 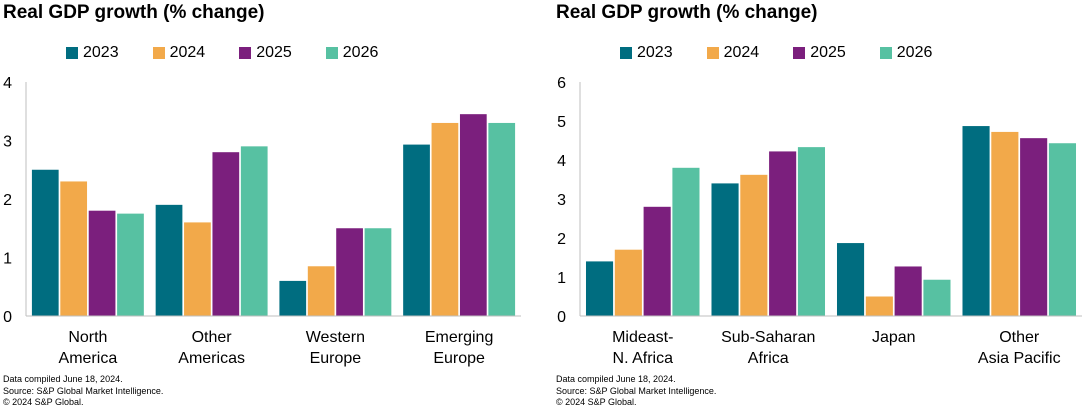 I want to click on y-tick-label: 6, so click(x=561, y=83).